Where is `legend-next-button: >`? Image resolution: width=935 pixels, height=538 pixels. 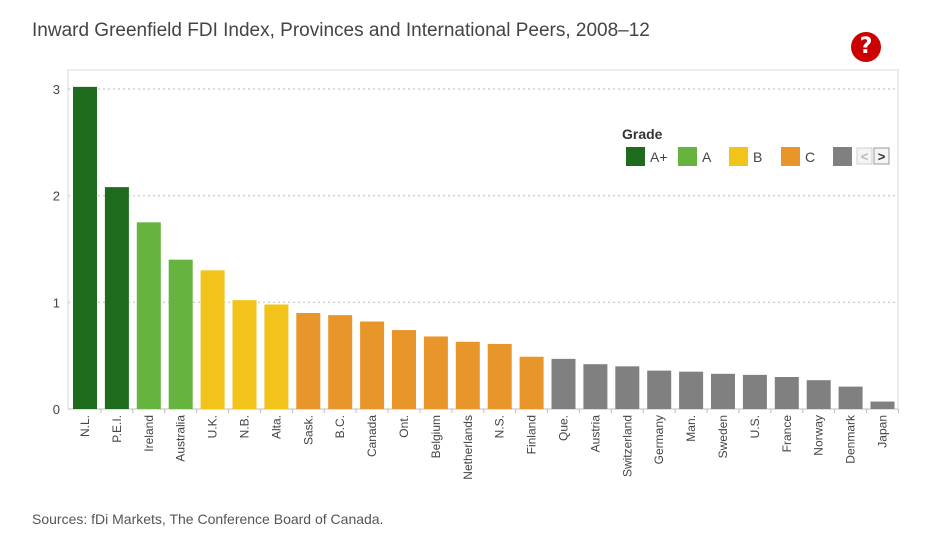 legend-next-button: > is located at coordinates (881, 156).